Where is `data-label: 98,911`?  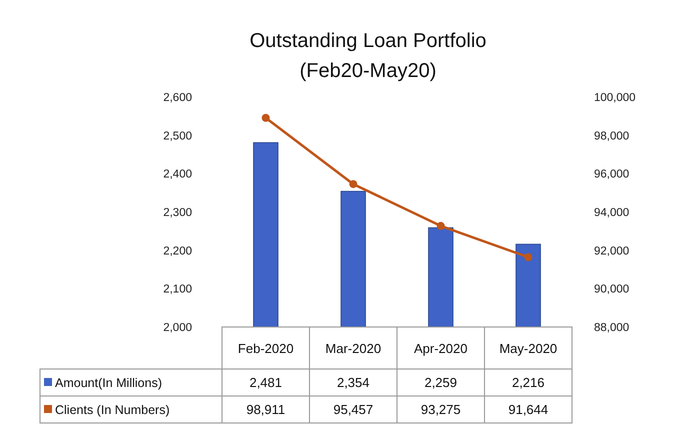
data-label: 98,911 is located at coordinates (266, 409).